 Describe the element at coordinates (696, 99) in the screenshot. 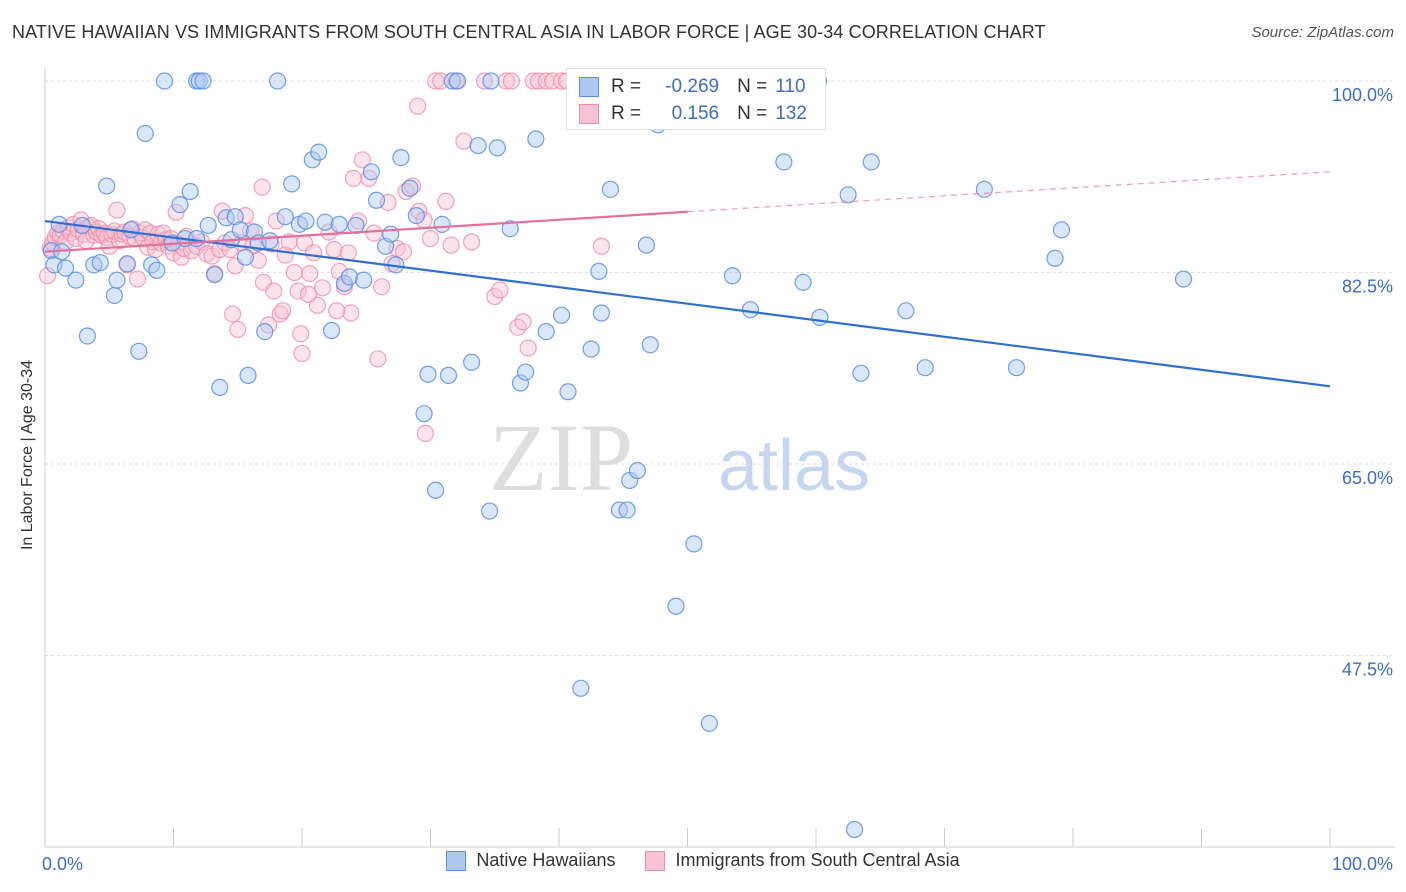

I see `stats-box: R = -0.269 N = 110 R = 0.156 N = 132` at that location.